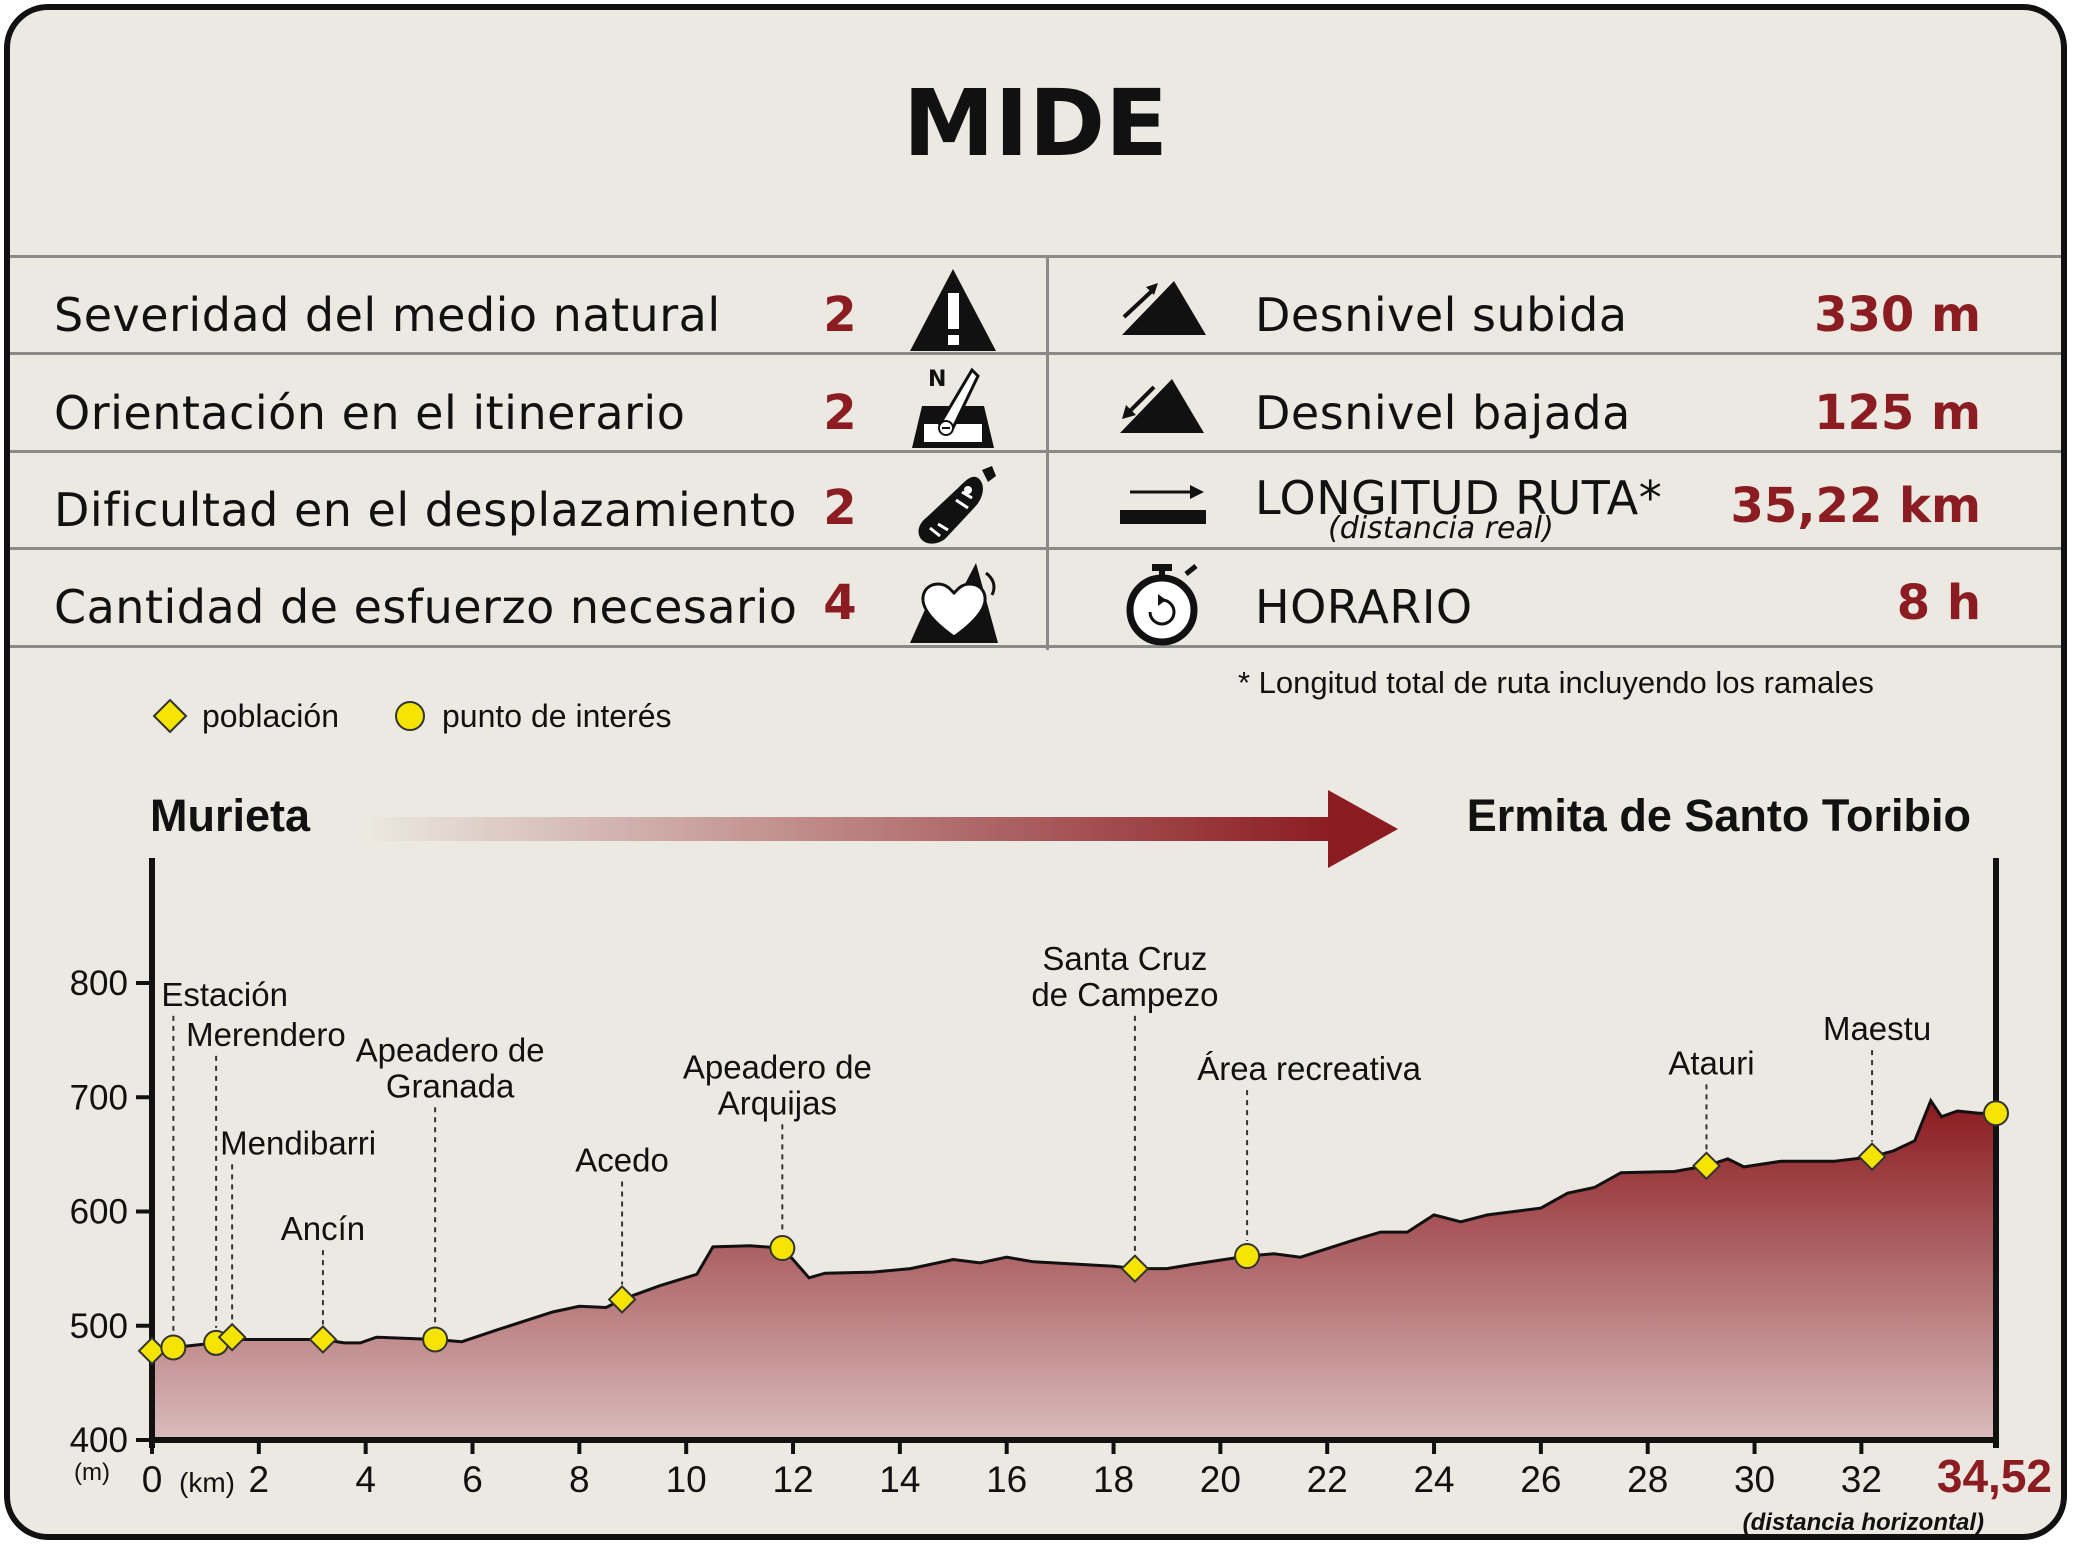  I want to click on point-label: Ancín, so click(323, 1228).